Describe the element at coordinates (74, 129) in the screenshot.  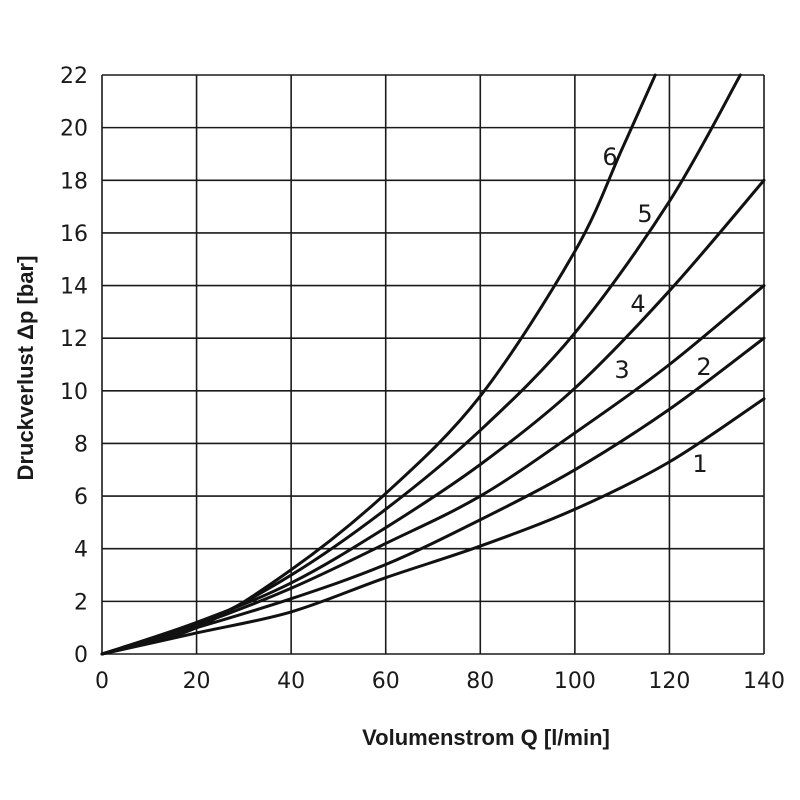
I see `y-tick-label: 20` at that location.